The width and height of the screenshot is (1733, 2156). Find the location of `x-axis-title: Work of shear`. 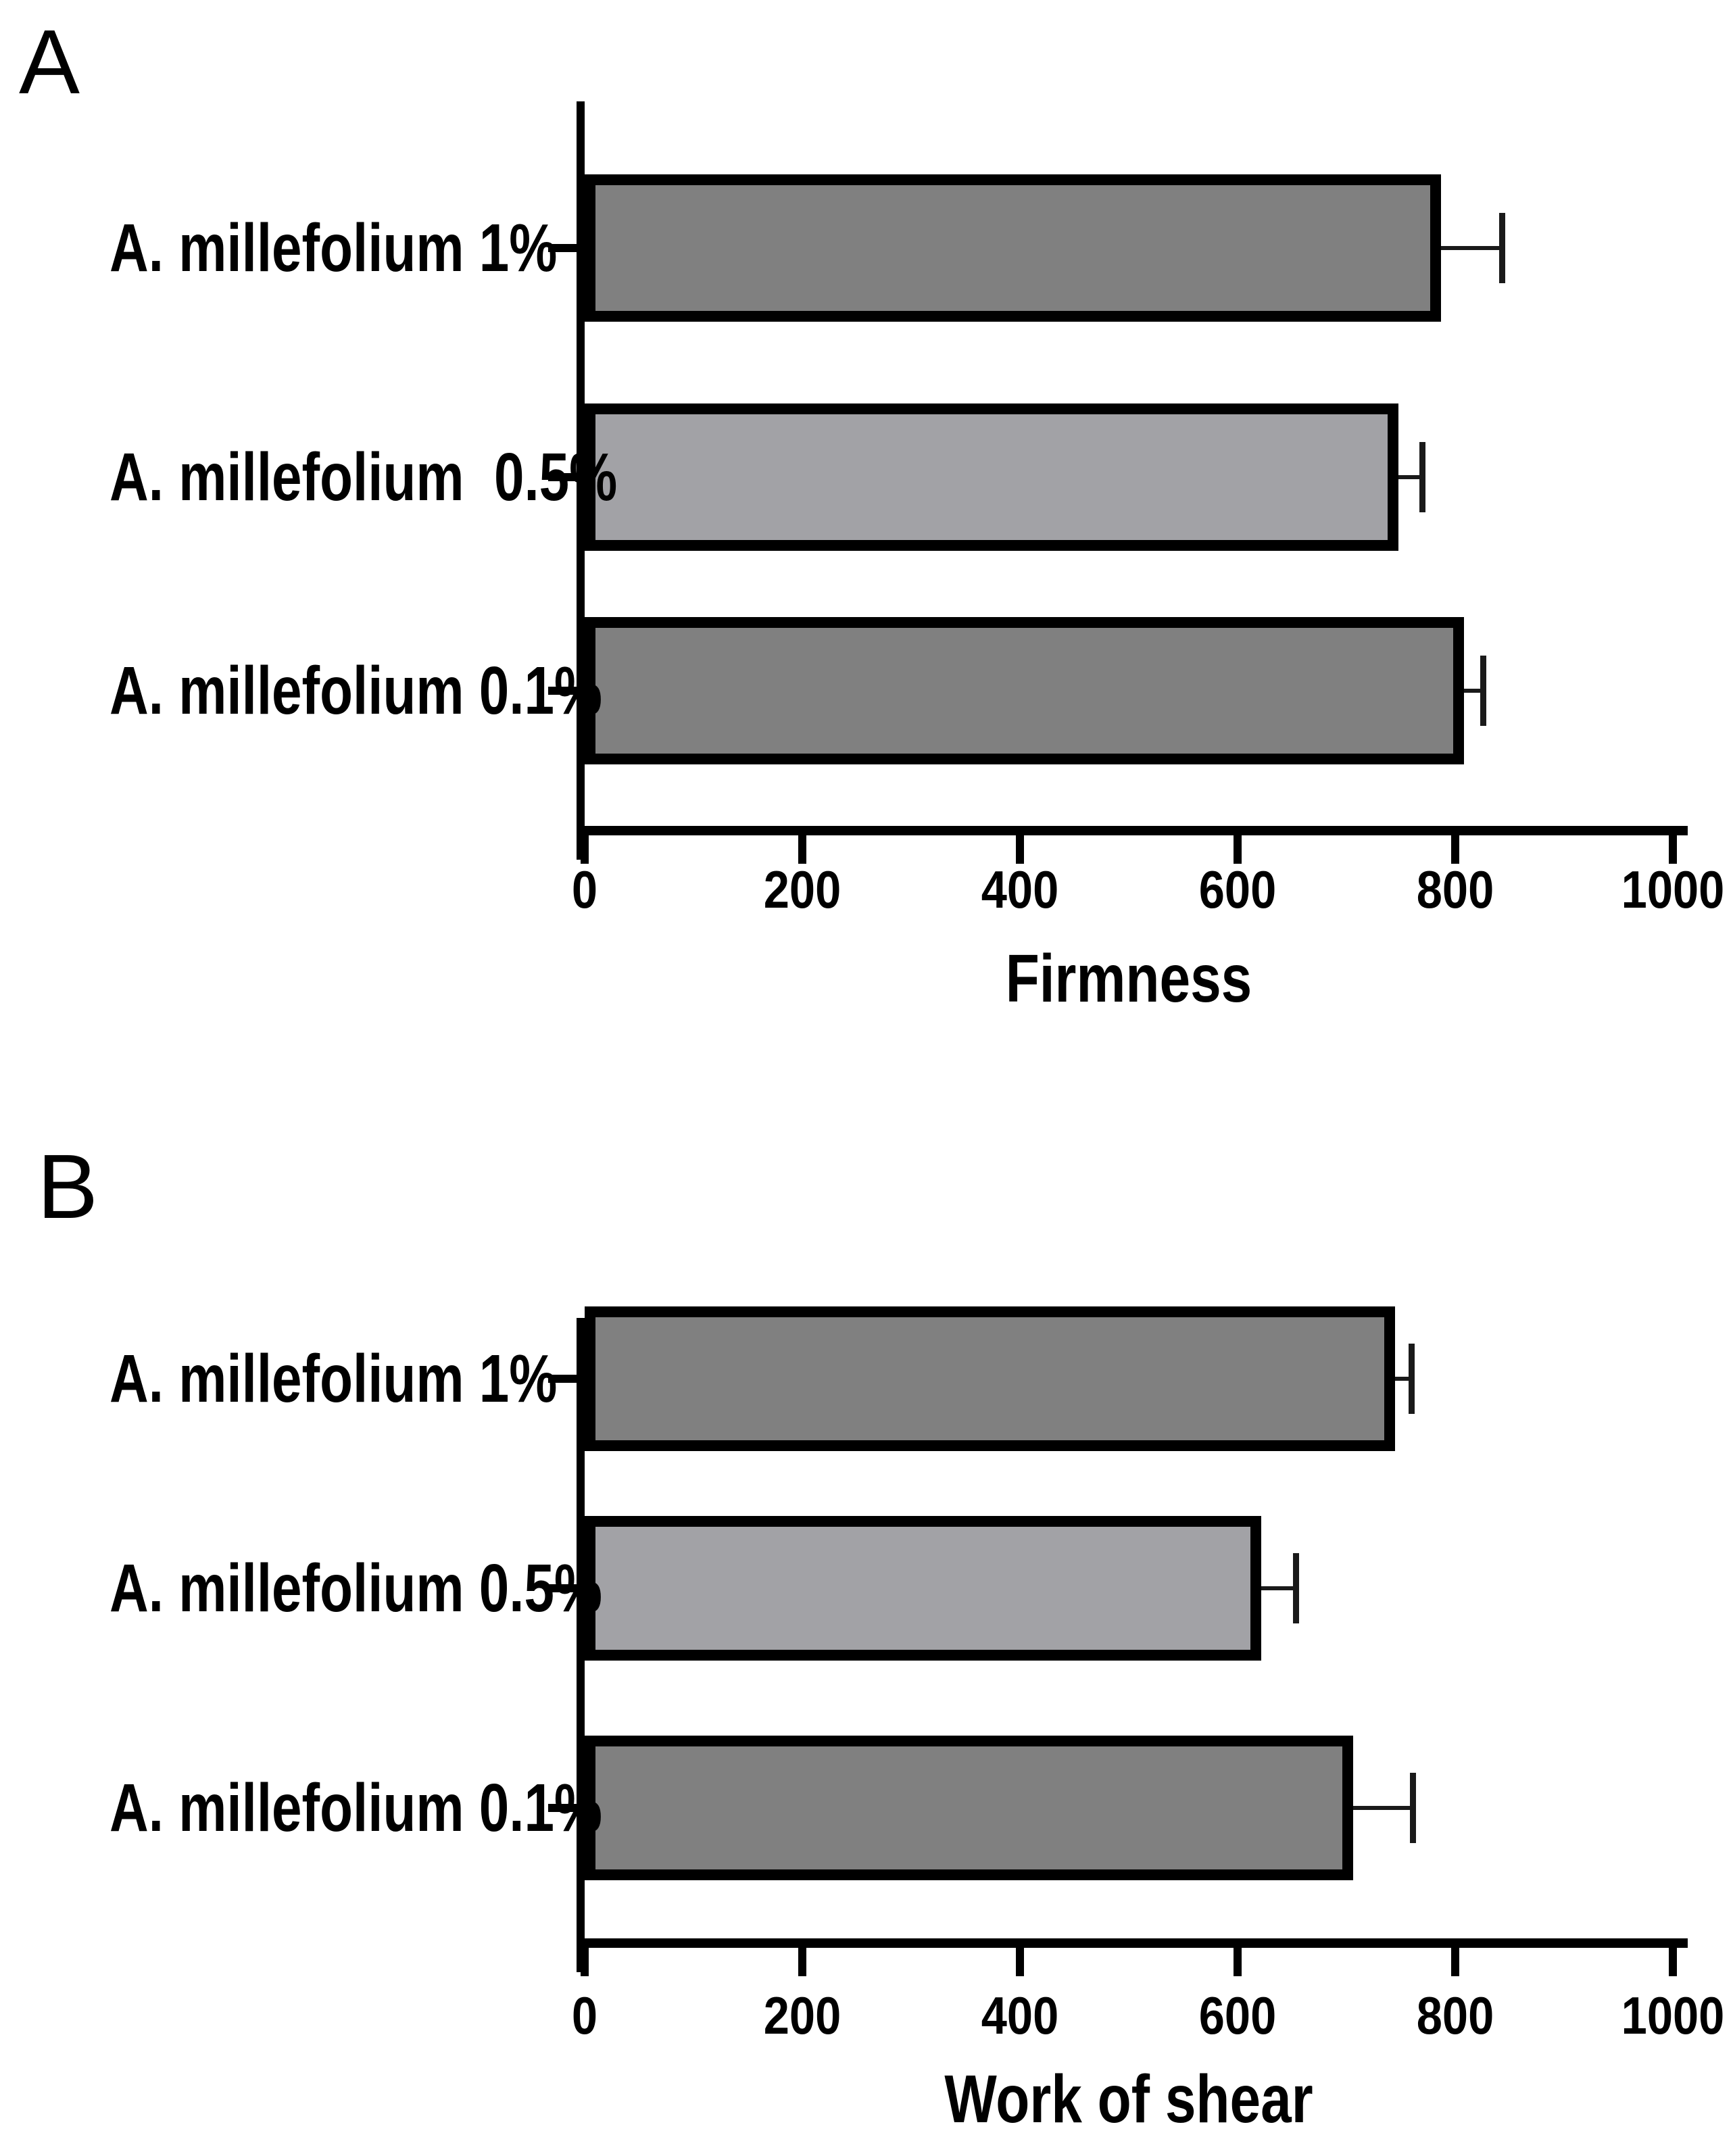

x-axis-title: Work of shear is located at coordinates (1128, 2099).